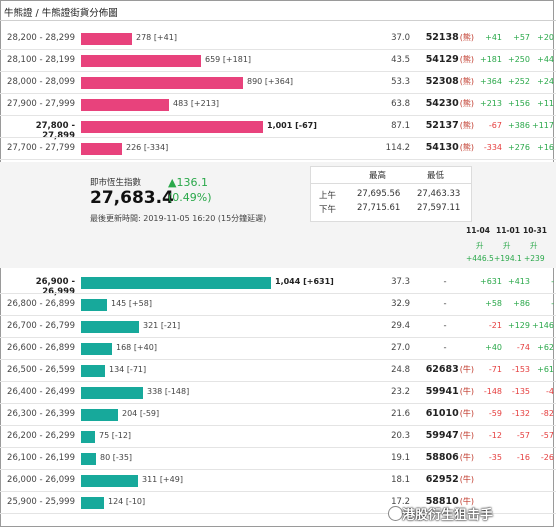 The width and height of the screenshot is (556, 529). What do you see at coordinates (41, 326) in the screenshot?
I see `price-range: 26,700 - 26,799` at bounding box center [41, 326].